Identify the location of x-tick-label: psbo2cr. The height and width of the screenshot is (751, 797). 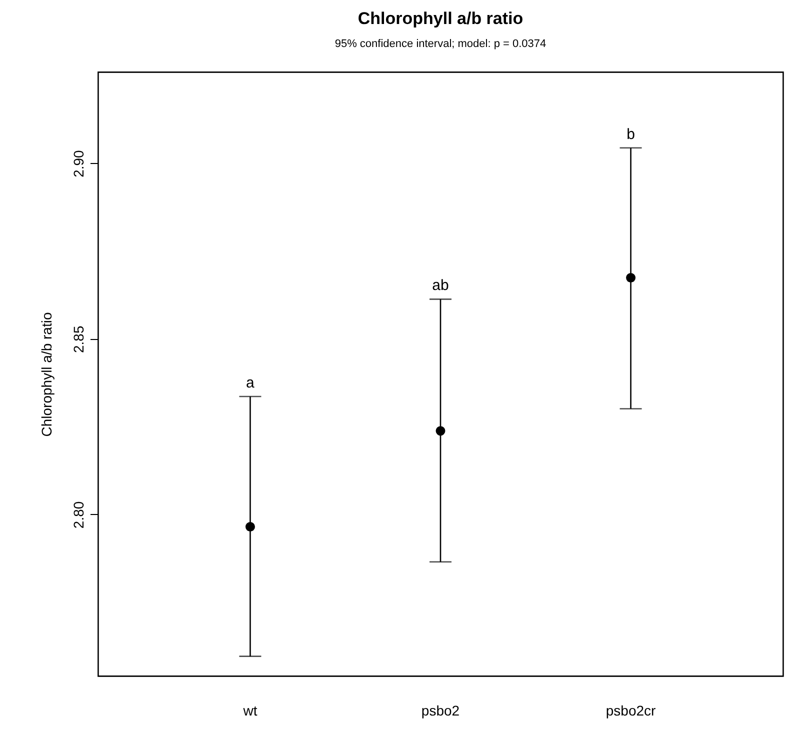
(631, 710).